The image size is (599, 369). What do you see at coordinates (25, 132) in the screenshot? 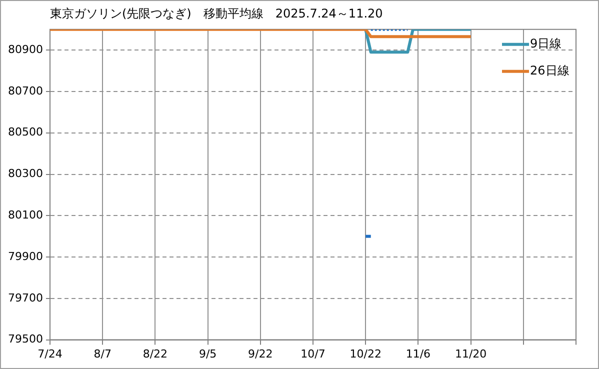
I see `y-tick-label: 80500` at bounding box center [25, 132].